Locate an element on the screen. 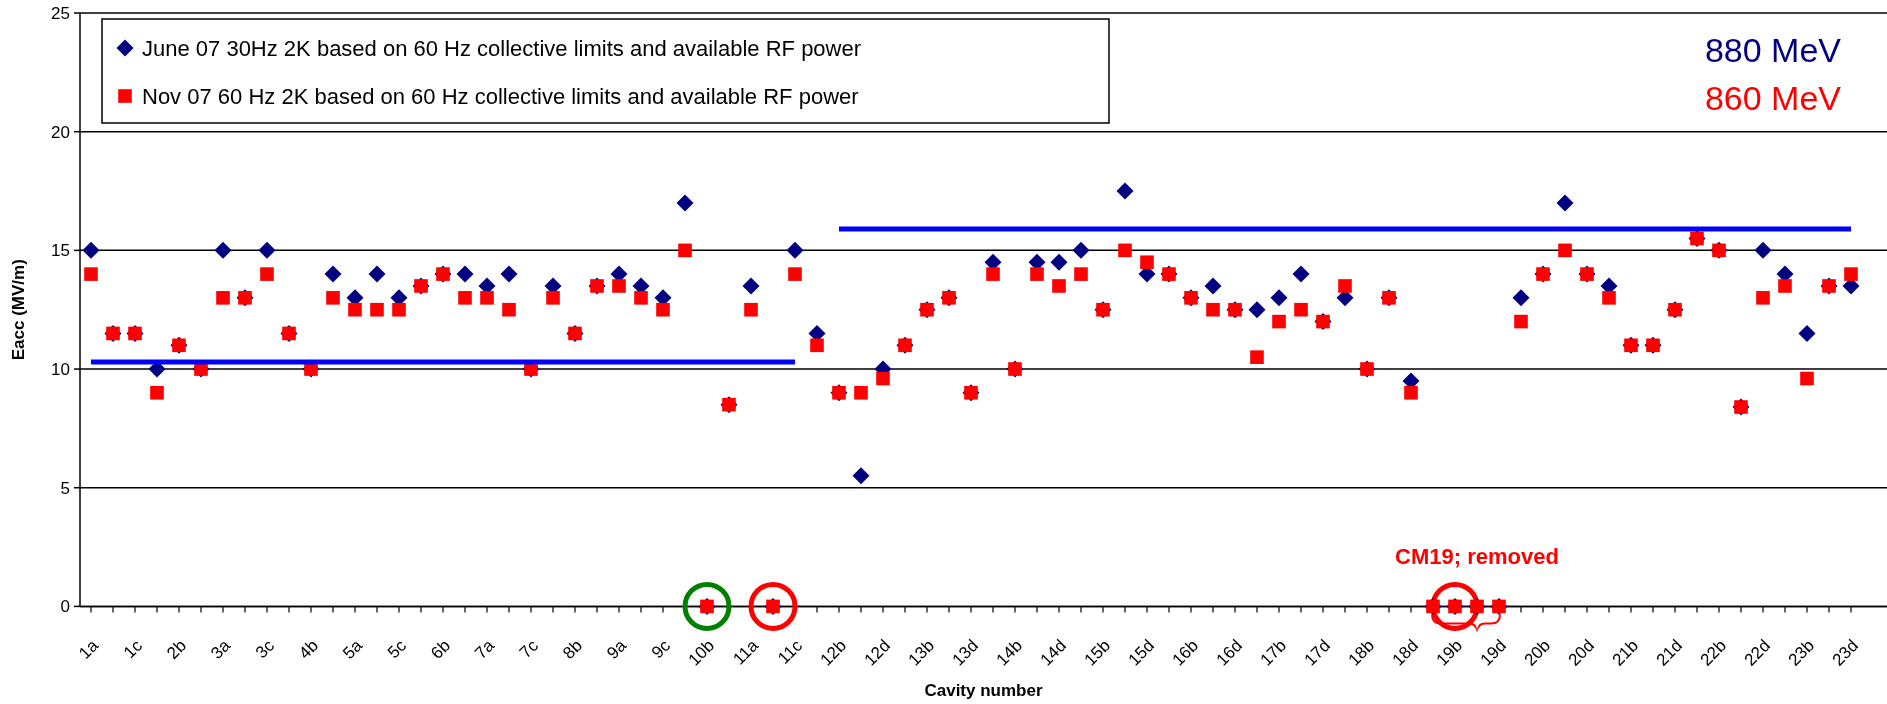 This screenshot has width=1887, height=704. x-tick-label: 13b is located at coordinates (921, 653).